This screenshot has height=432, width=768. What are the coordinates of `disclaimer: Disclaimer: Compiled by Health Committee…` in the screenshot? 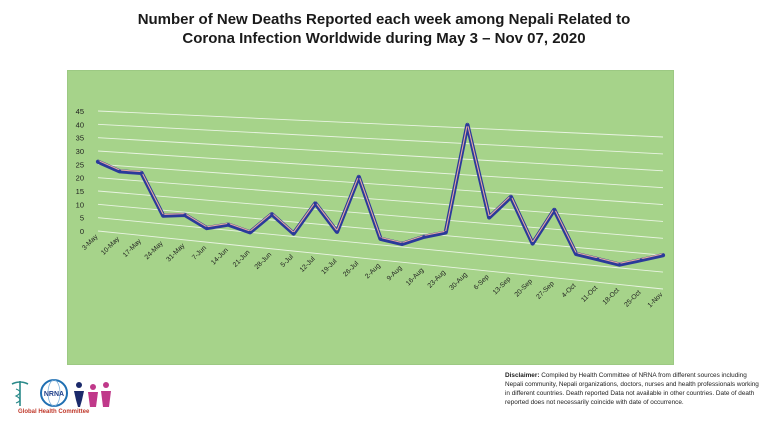 It's located at (632, 389).